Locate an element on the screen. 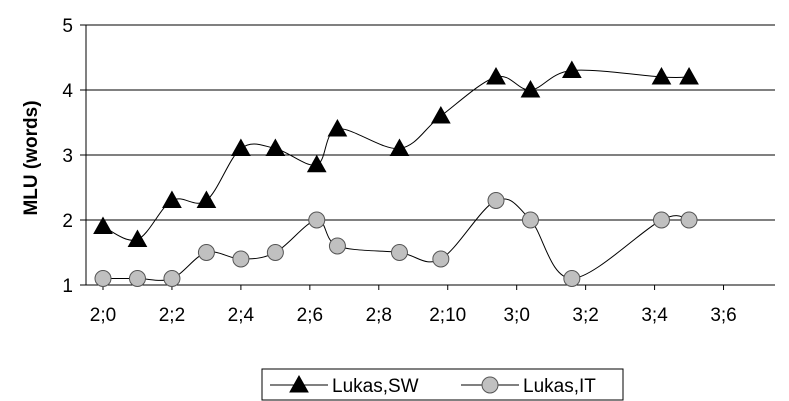 The width and height of the screenshot is (789, 401). y-tick-label: 5 is located at coordinates (67, 26).